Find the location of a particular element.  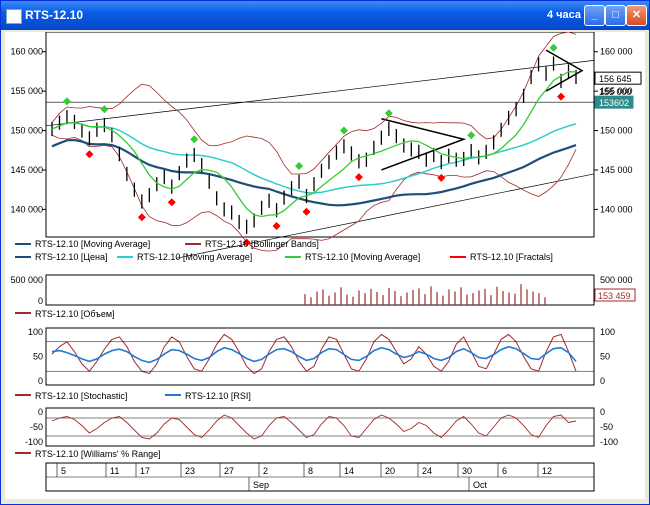

x-day-label: 11 is located at coordinates (114, 471).